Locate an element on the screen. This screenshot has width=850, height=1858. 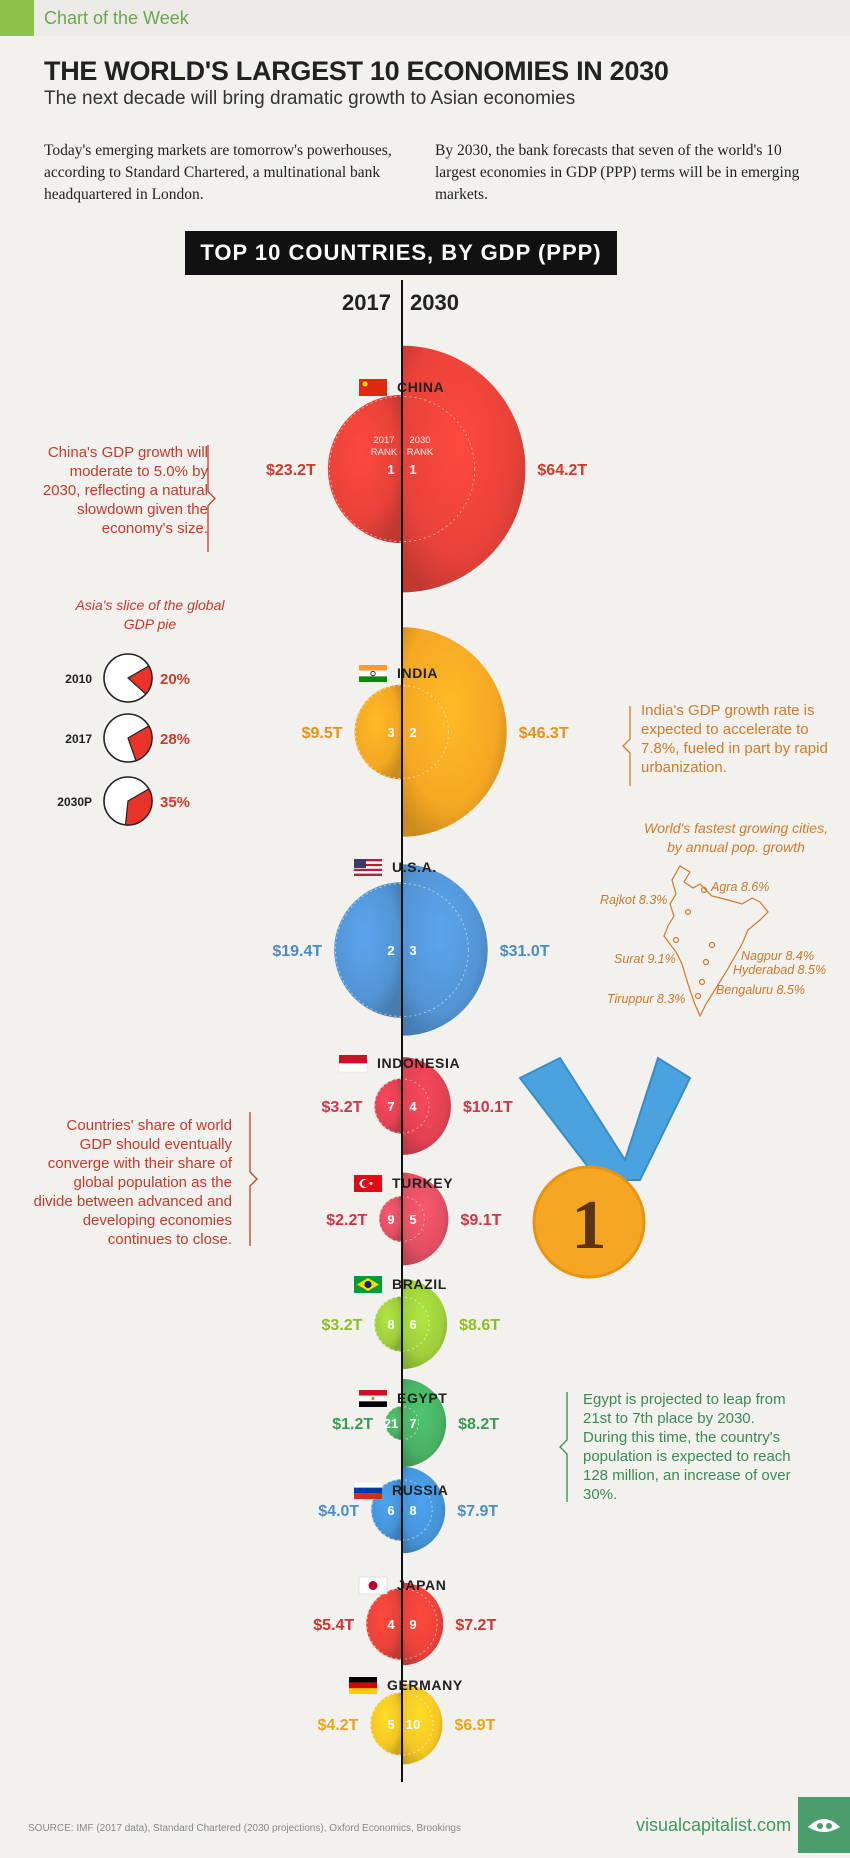
flag-icon-egypt is located at coordinates (373, 1398).